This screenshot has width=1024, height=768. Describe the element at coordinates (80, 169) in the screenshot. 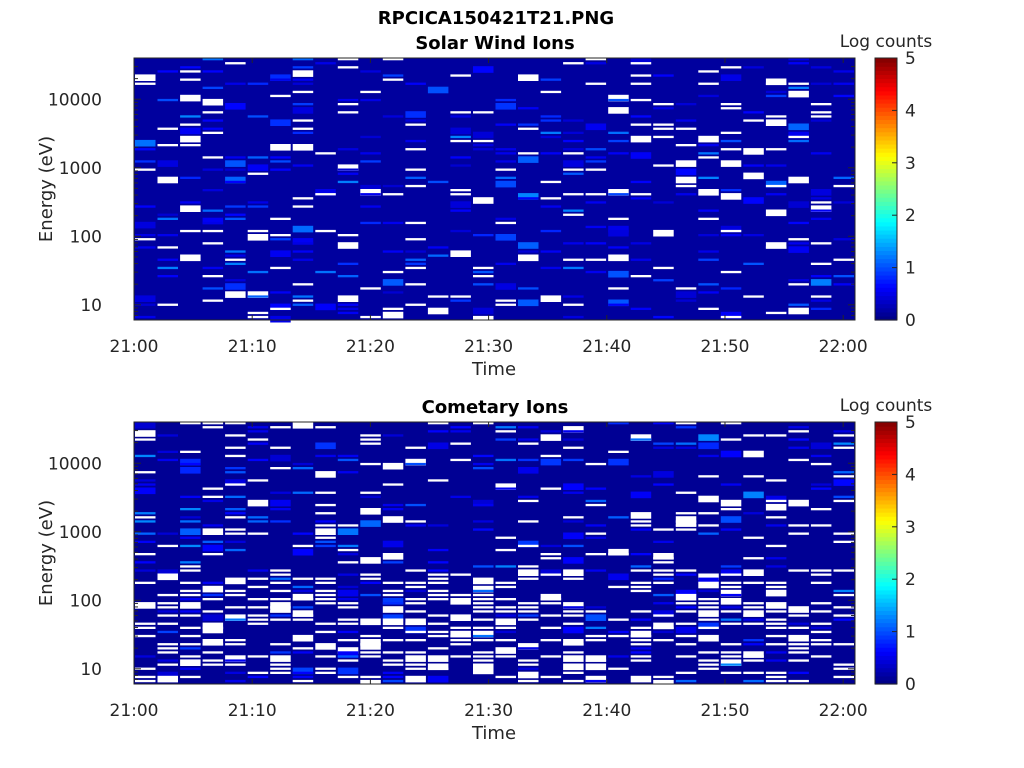

I see `y-tick-label: 1000` at that location.